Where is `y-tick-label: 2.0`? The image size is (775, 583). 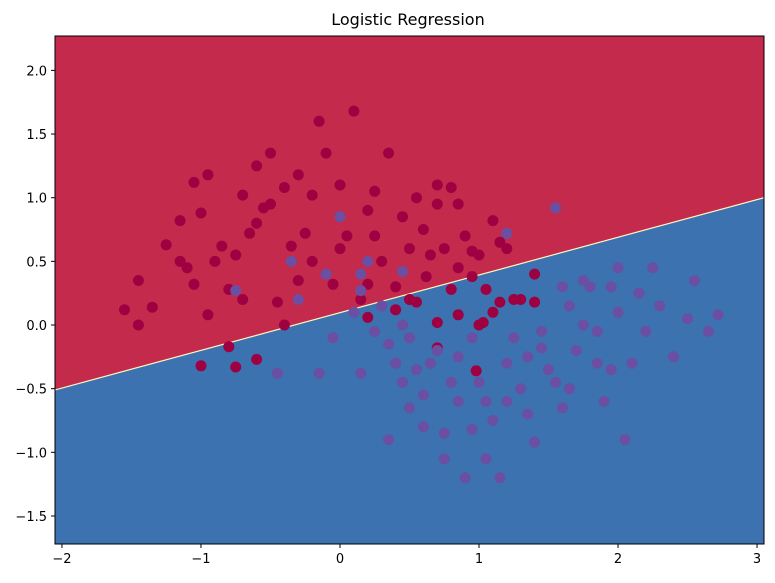
y-tick-label: 2.0 is located at coordinates (36, 71).